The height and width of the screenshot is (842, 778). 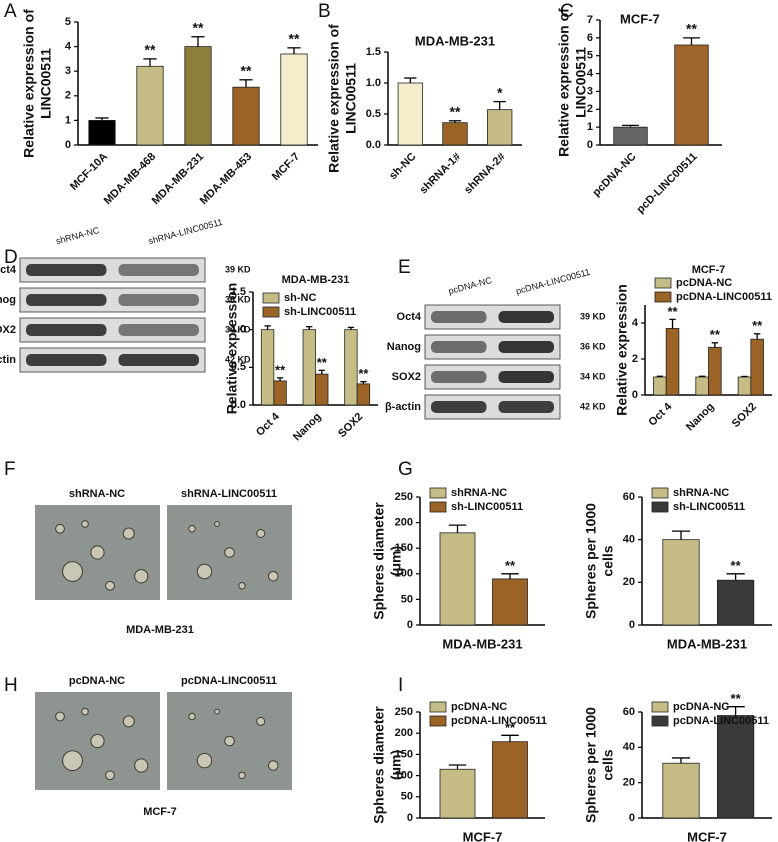 I want to click on x-tick-label: pcDNA-NC, so click(x=614, y=175).